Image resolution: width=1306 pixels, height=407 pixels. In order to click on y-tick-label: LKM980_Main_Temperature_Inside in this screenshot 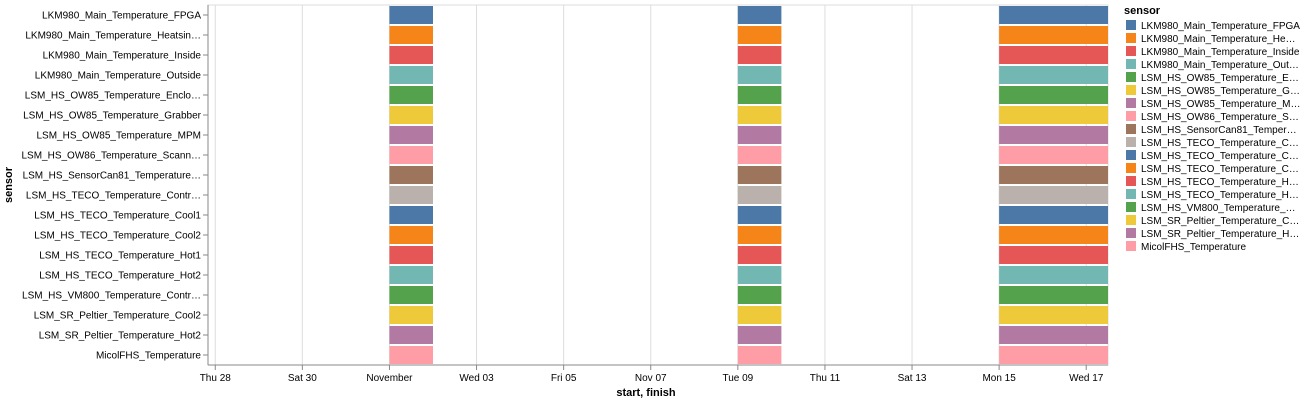, I will do `click(122, 56)`.